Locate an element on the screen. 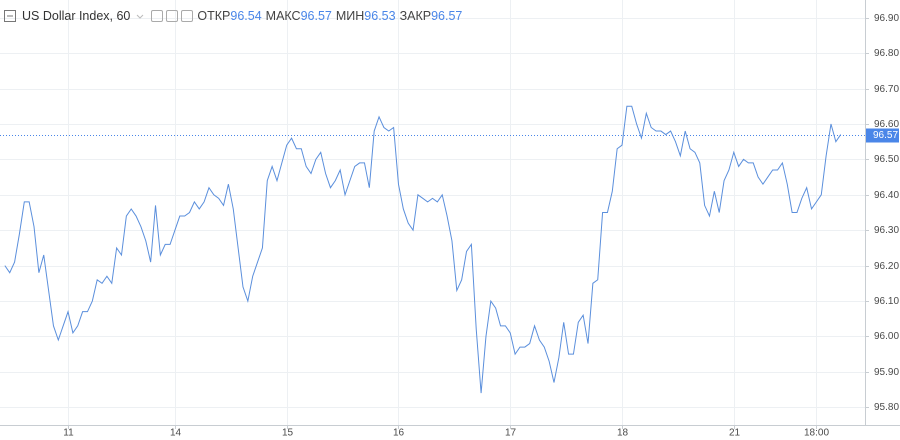  ohlc-values: ОТКР 96.54 МАКС 96.57 МИН 96.53 ЗАКР 96.57 is located at coordinates (327, 16).